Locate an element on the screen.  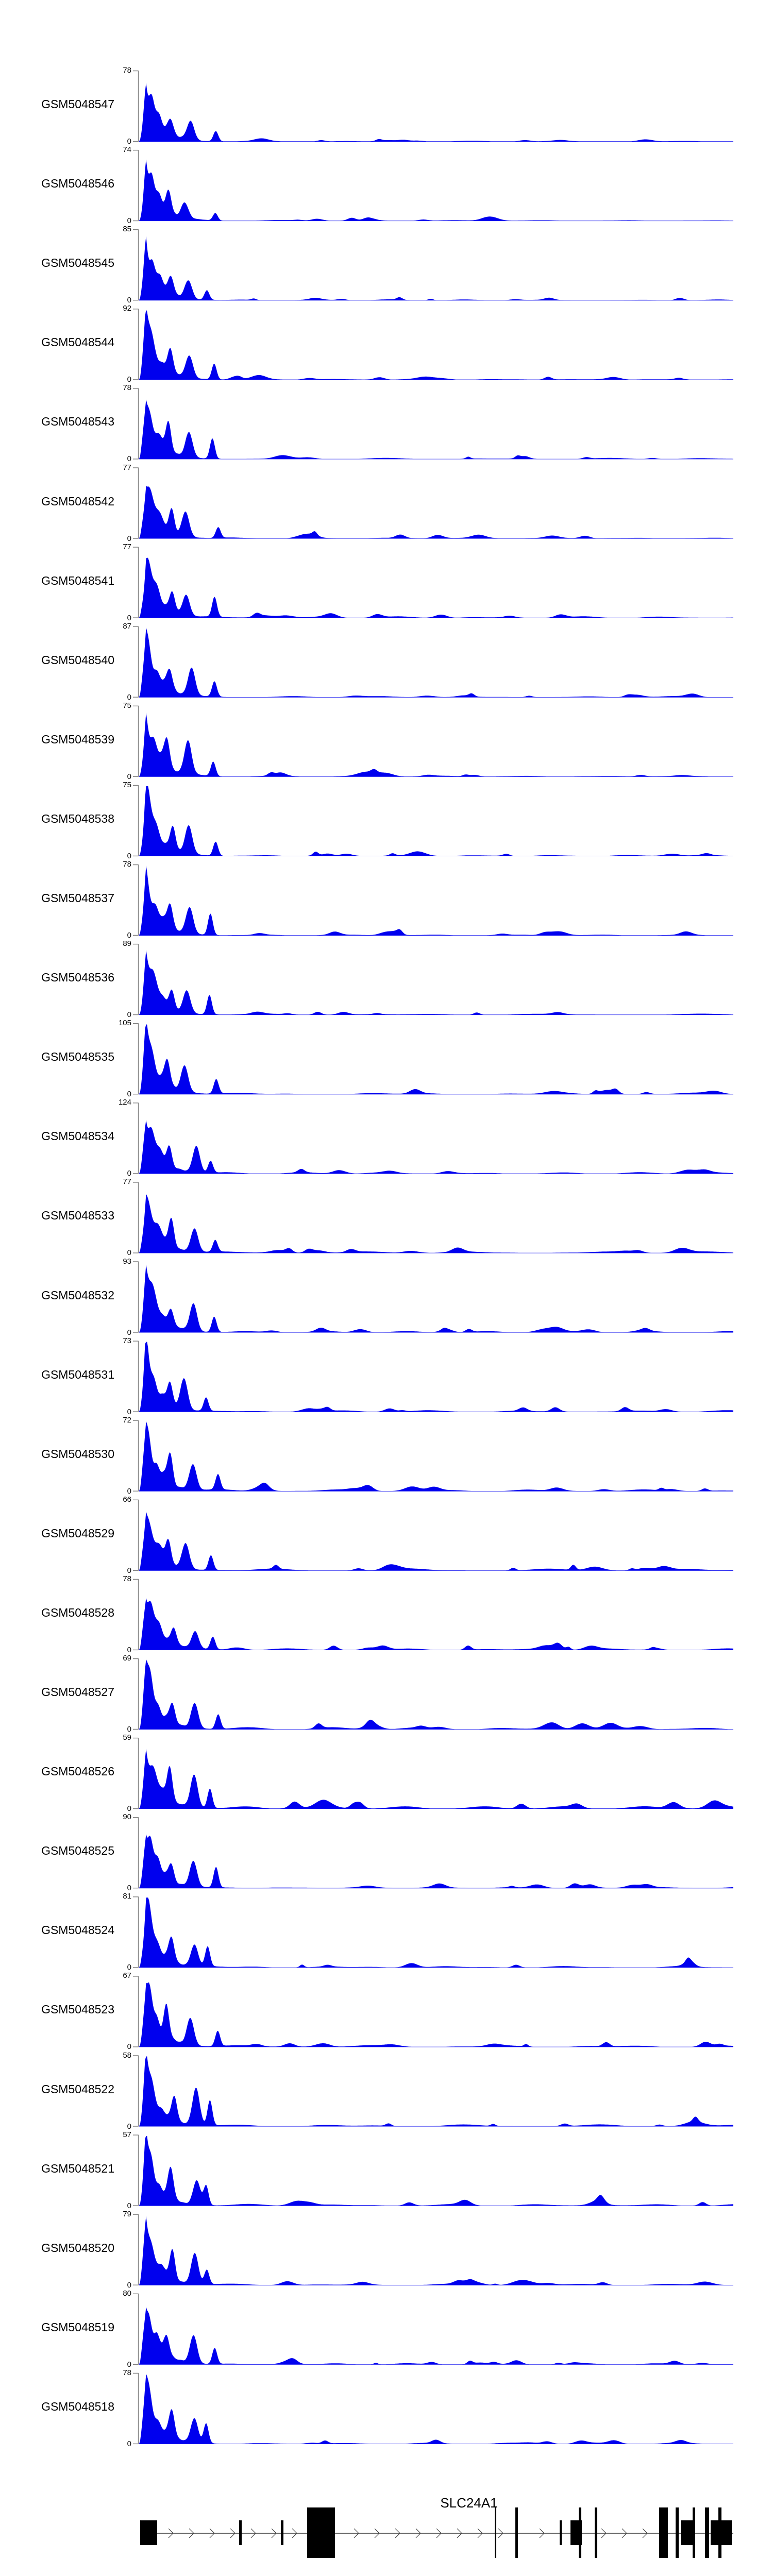
track-ymax-value: 89 is located at coordinates (127, 943).